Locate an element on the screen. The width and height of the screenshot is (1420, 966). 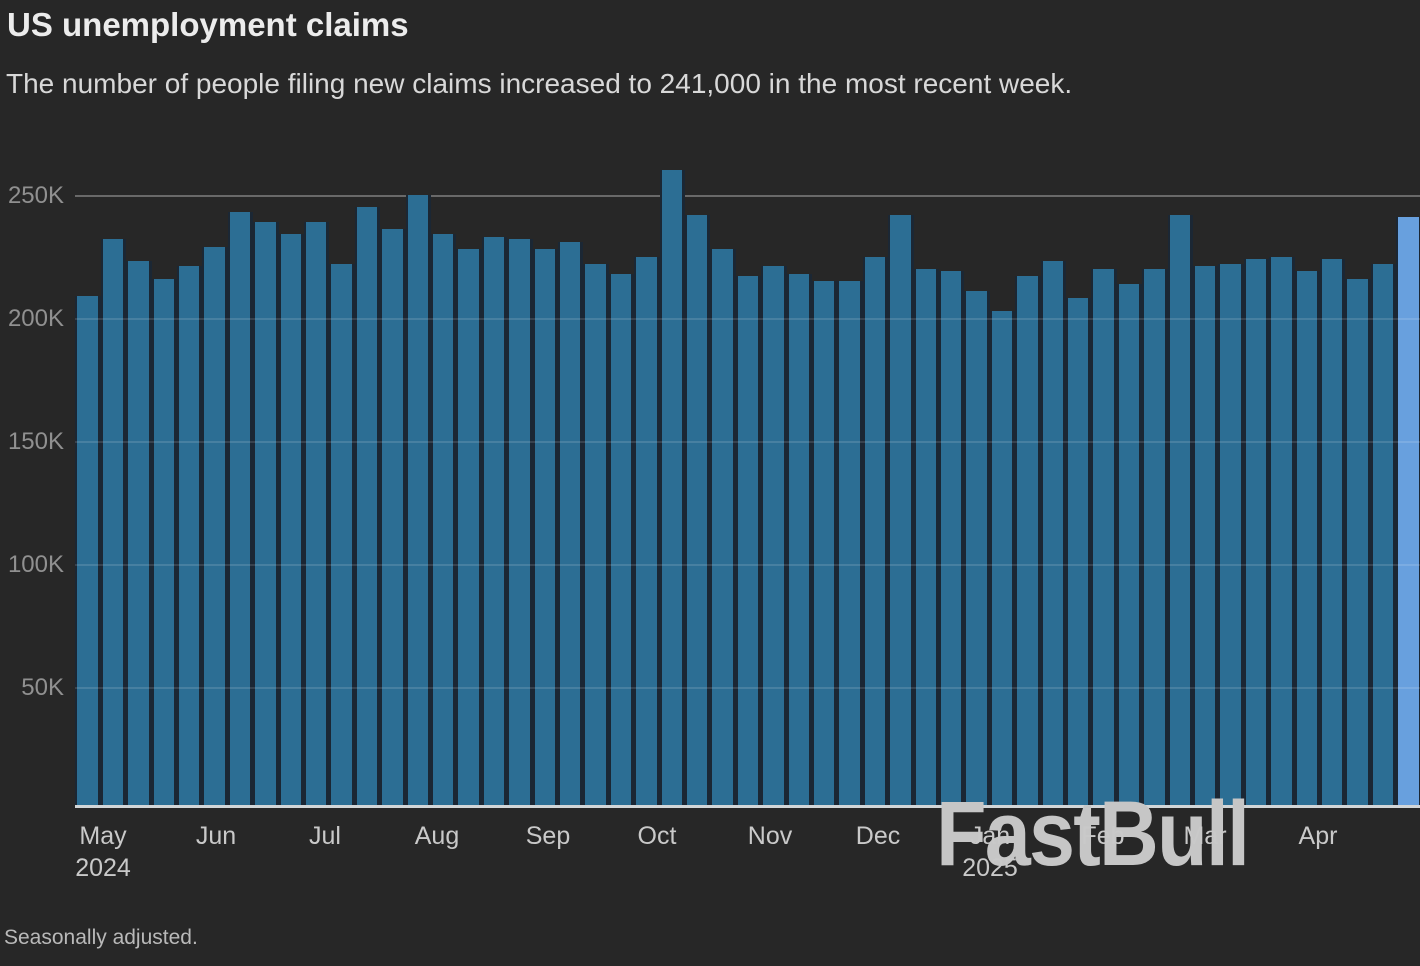
x-year-label-2024: 2024 is located at coordinates (103, 868).